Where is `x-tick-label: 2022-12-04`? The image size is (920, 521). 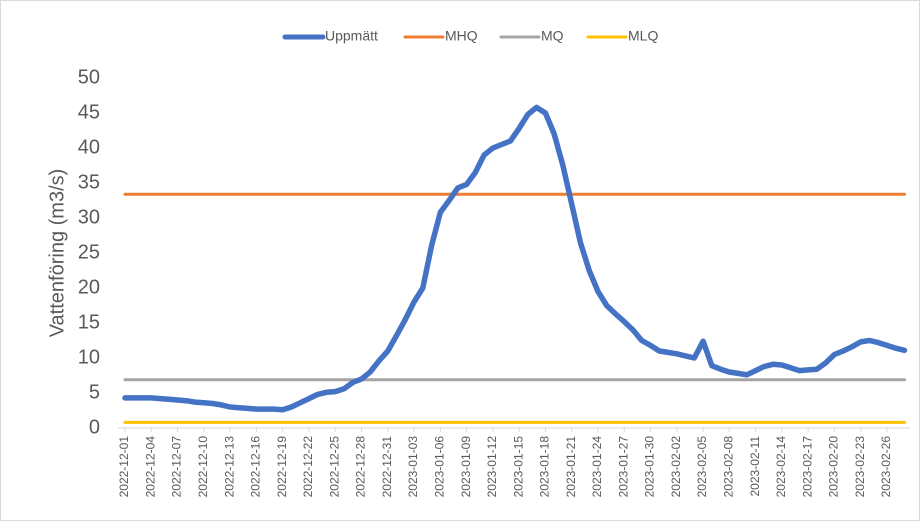 x-tick-label: 2022-12-04 is located at coordinates (150, 467).